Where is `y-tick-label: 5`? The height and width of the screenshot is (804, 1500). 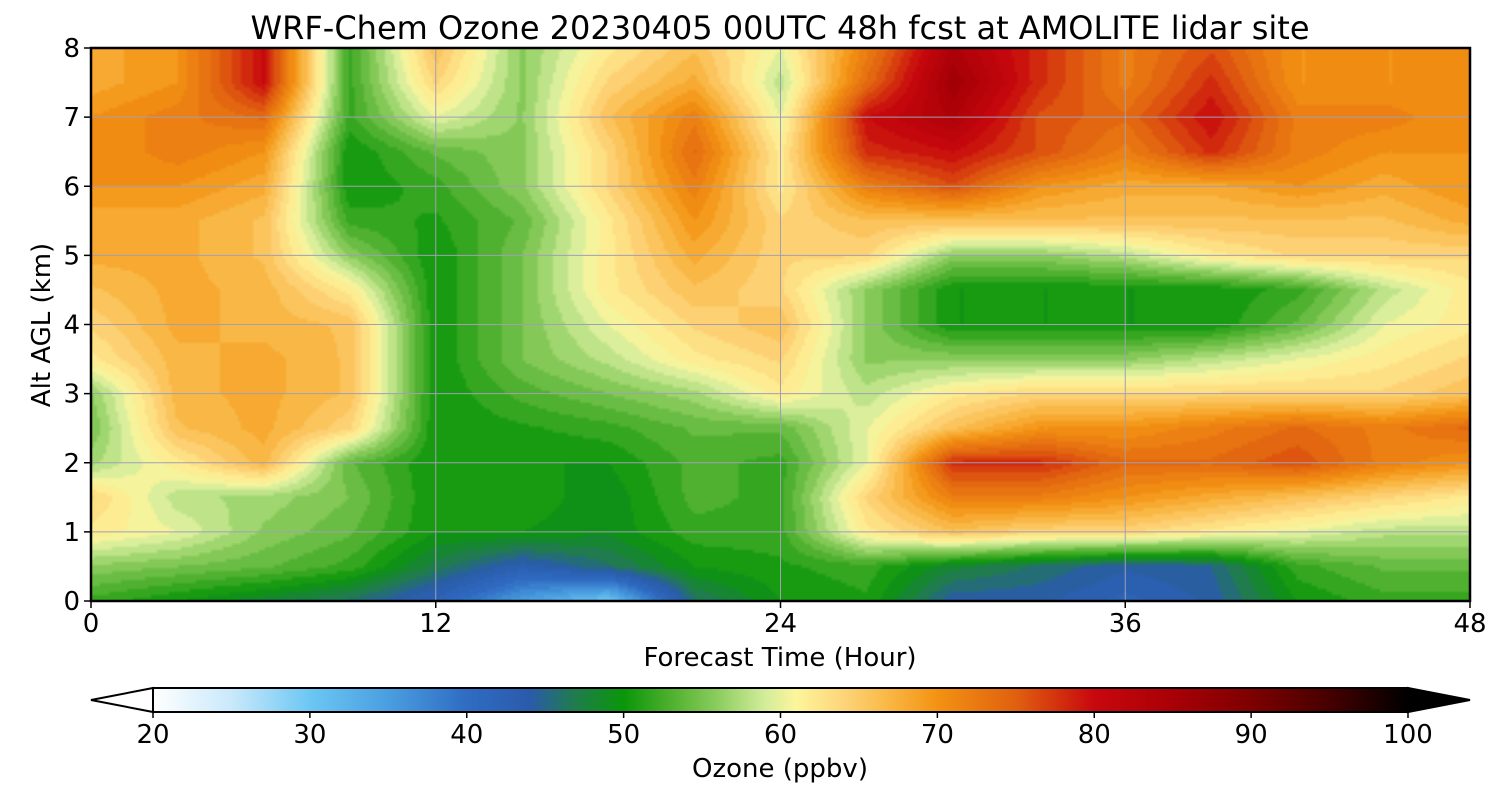 y-tick-label: 5 is located at coordinates (71, 256).